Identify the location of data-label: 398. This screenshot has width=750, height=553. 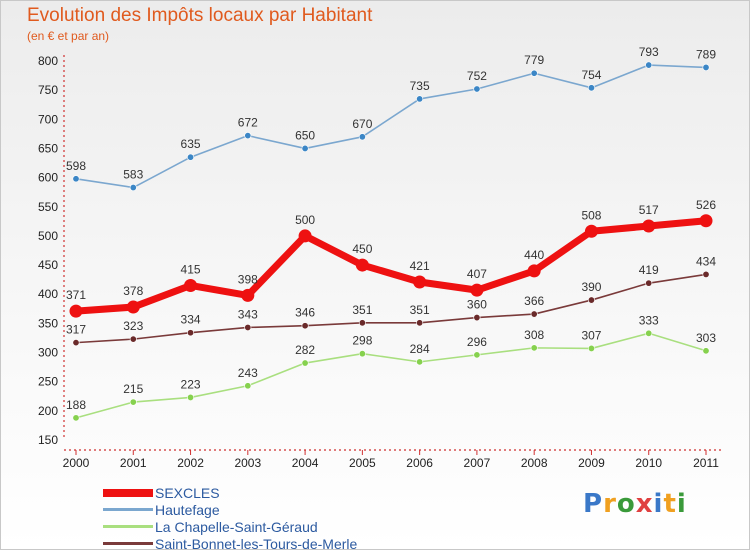
(248, 279).